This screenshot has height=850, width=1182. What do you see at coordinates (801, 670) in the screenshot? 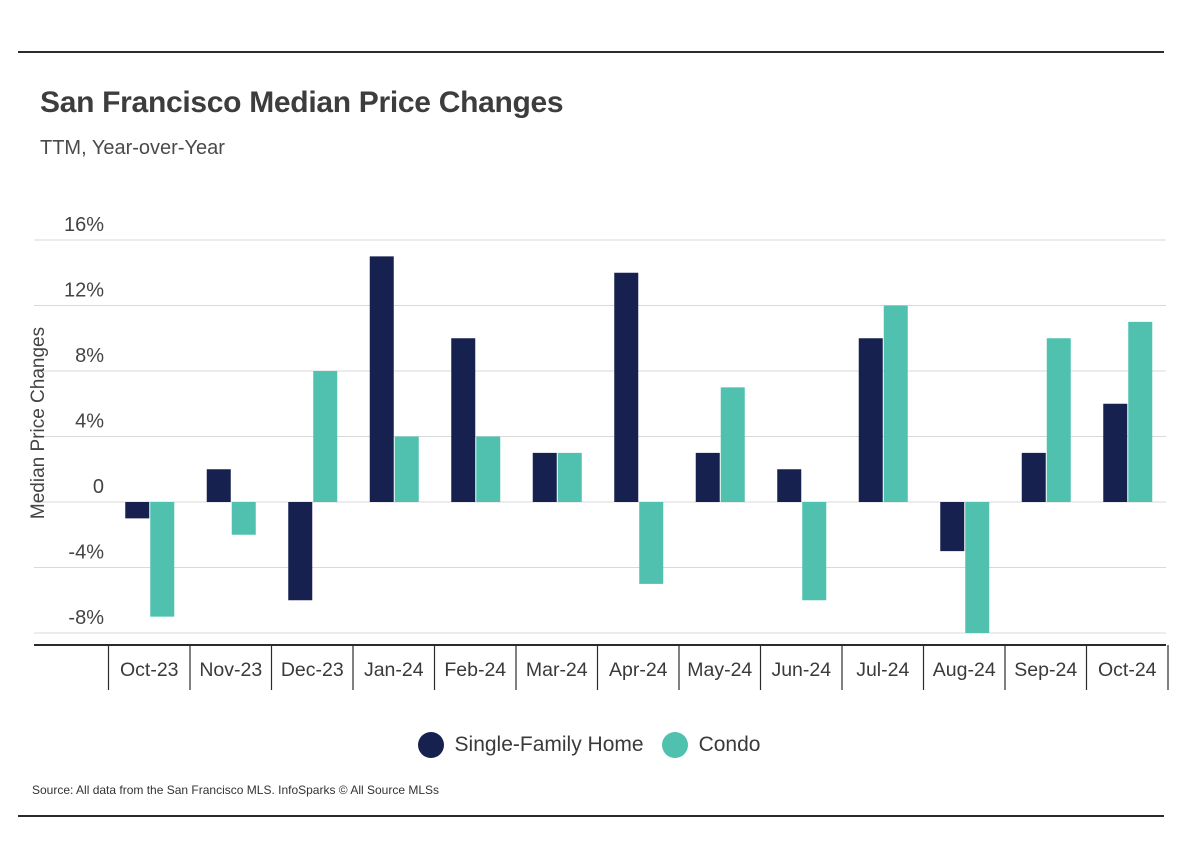
I see `x-tick-label: Jun-24` at bounding box center [801, 670].